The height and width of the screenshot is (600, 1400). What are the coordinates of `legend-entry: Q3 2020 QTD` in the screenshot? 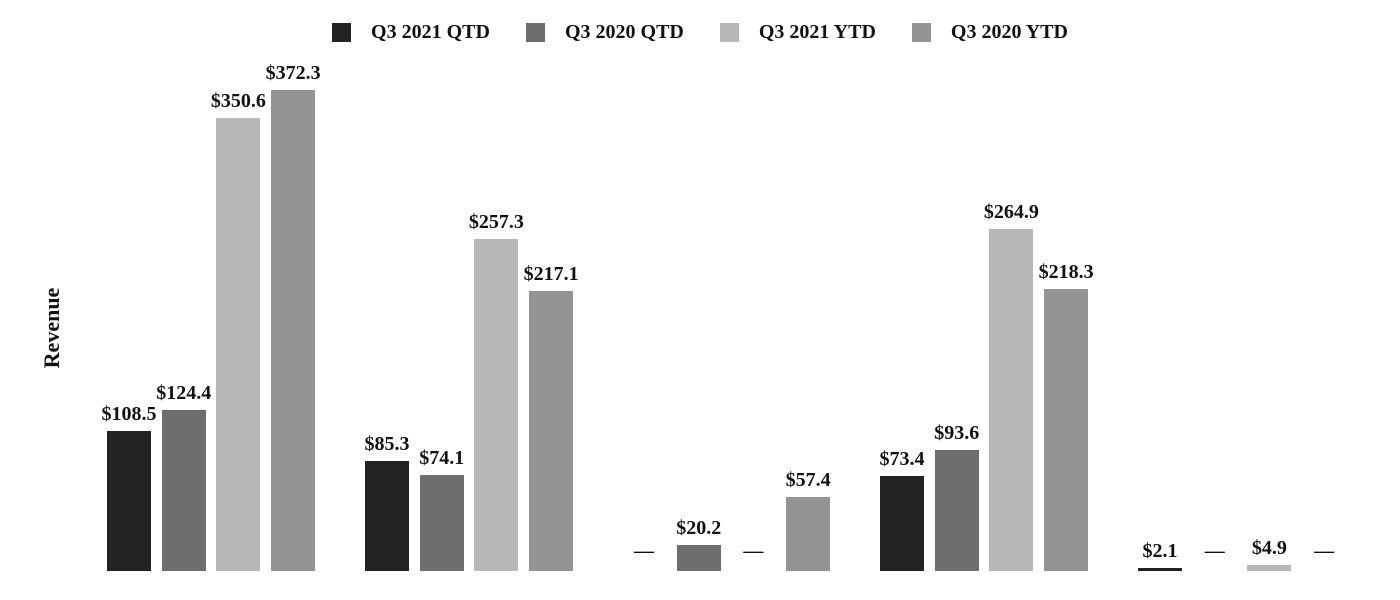 It's located at (604, 32).